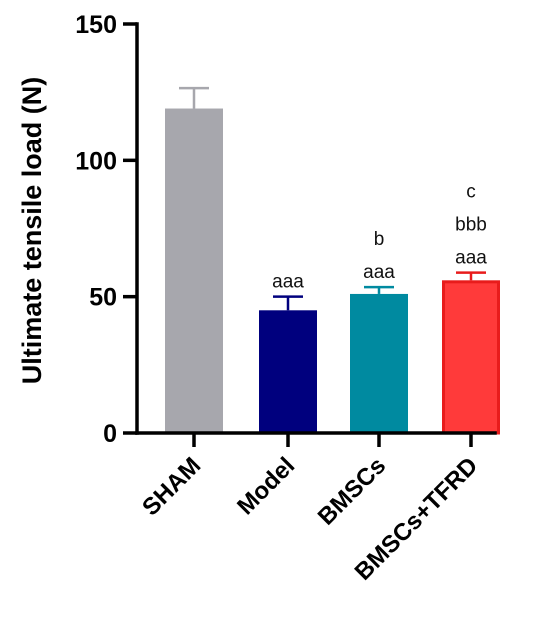 The width and height of the screenshot is (550, 623). I want to click on y-tick-label: 0, so click(110, 434).